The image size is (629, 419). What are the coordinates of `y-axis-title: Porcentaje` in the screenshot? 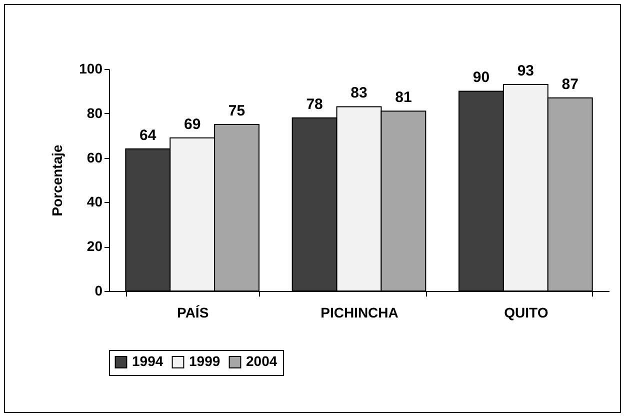 It's located at (57, 180).